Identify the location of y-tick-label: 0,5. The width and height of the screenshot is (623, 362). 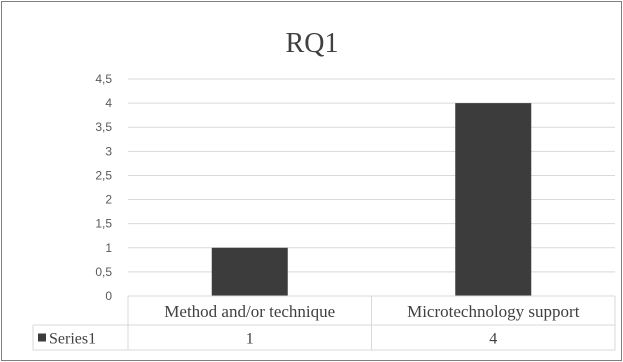
(103, 272).